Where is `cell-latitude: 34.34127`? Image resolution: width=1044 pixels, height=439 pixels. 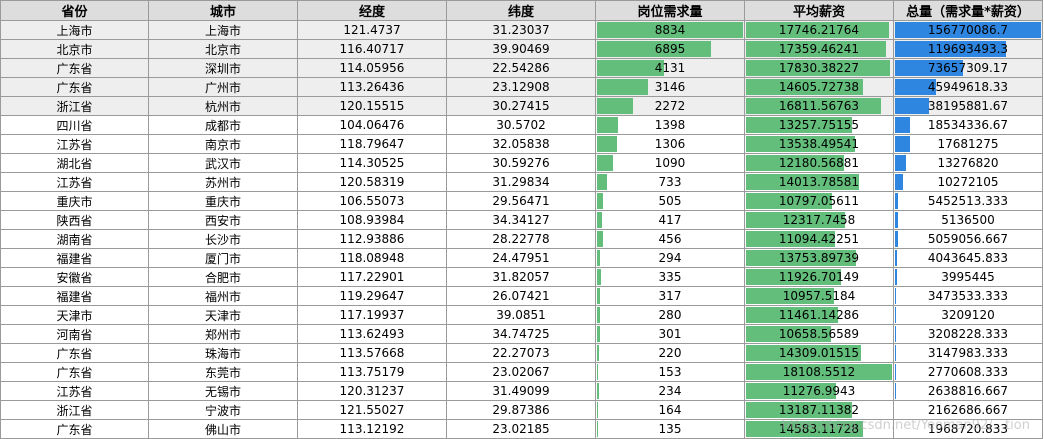 cell-latitude: 34.34127 is located at coordinates (521, 220).